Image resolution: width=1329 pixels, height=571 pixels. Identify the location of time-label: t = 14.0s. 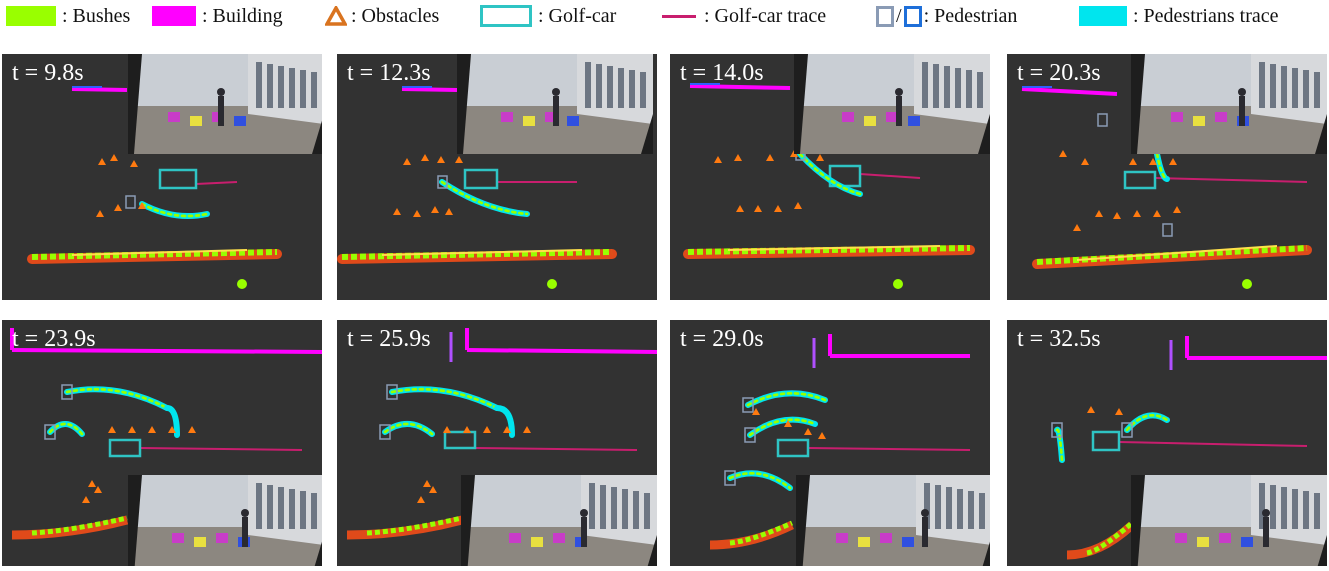
(722, 73).